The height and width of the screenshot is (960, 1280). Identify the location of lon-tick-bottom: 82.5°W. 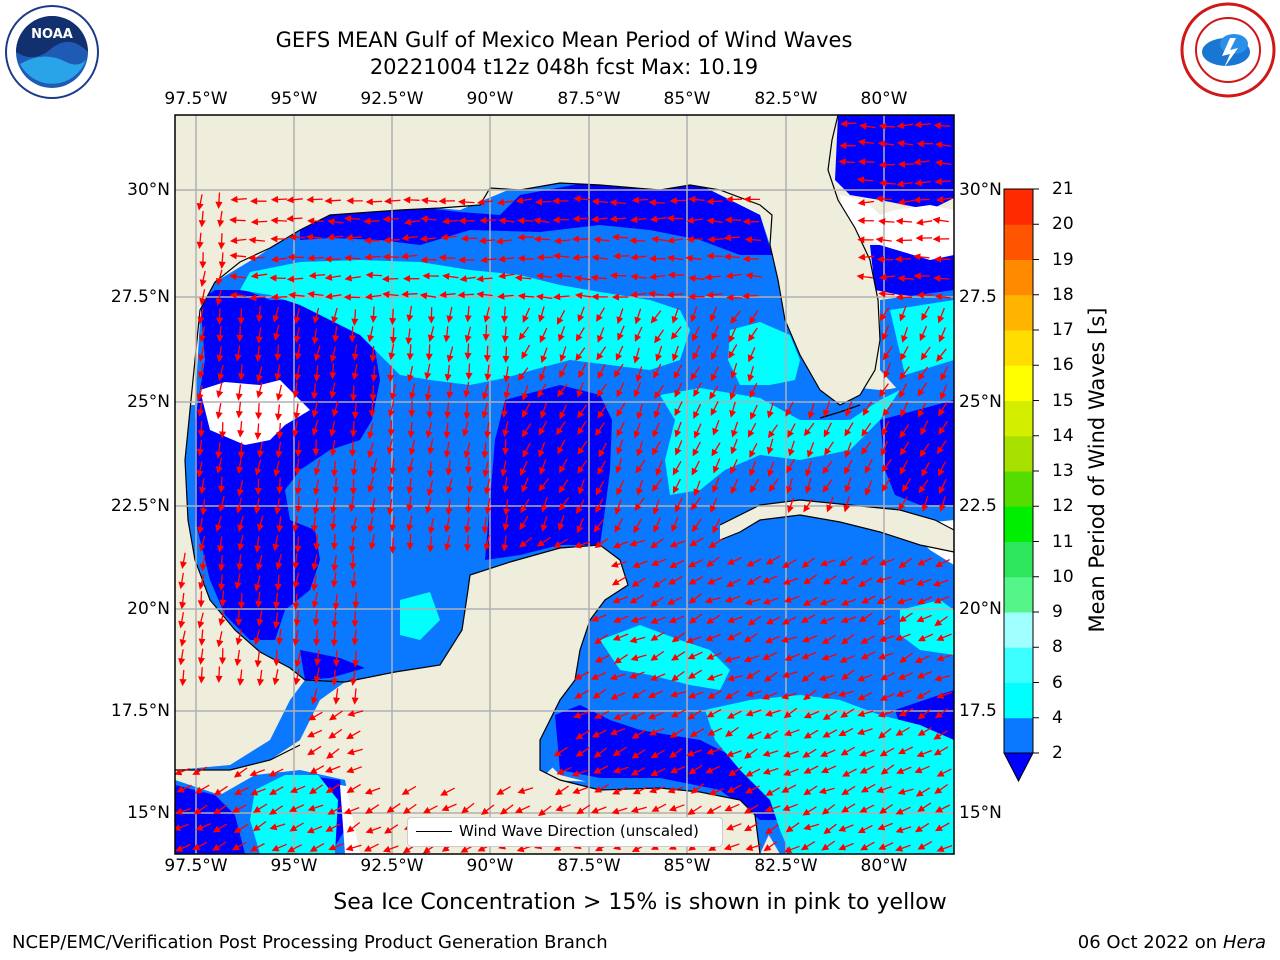
(786, 866).